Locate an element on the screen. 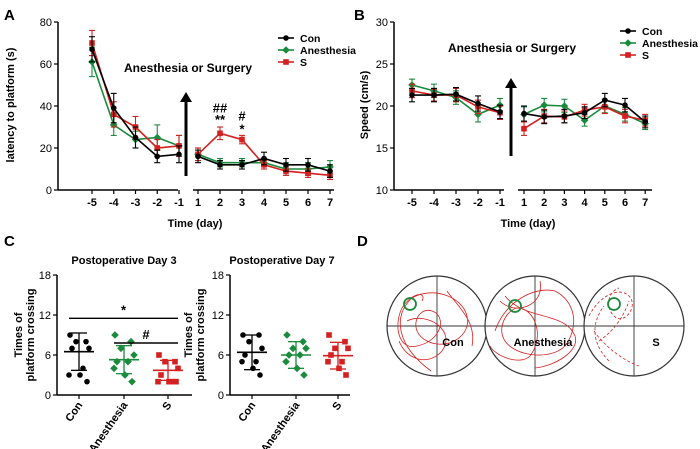 The width and height of the screenshot is (700, 449). y-tick-label: 15 is located at coordinates (382, 149).